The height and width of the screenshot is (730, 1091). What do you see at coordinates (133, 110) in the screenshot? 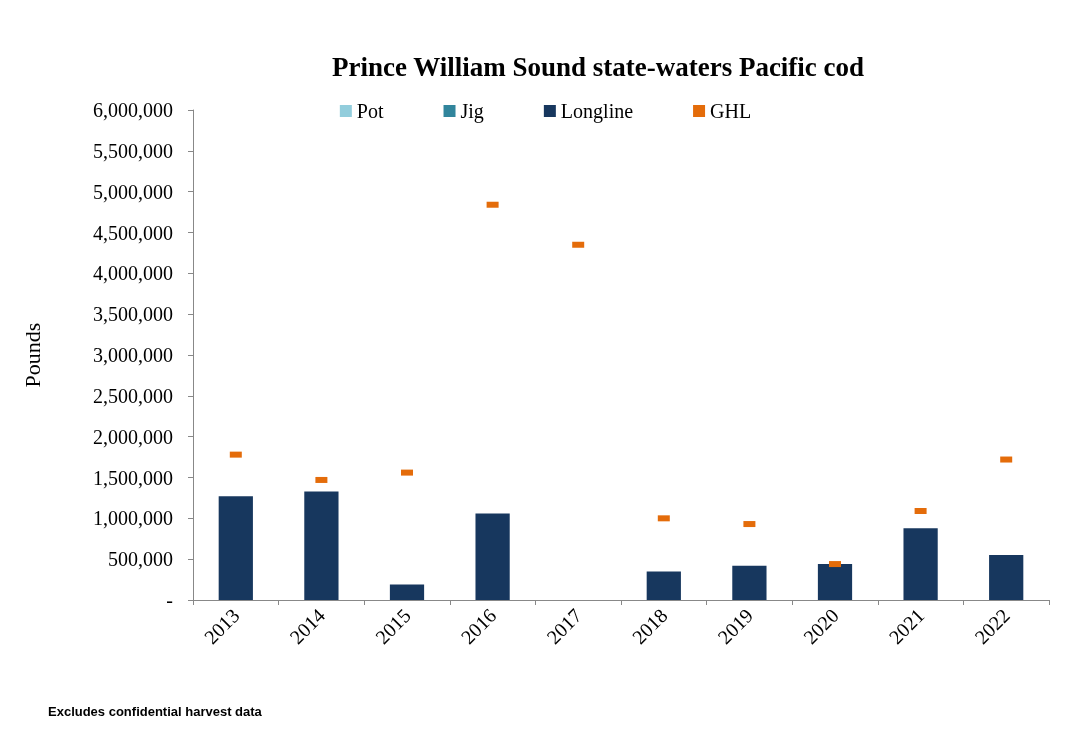
I see `y-tick-label: 6,000,000` at bounding box center [133, 110].